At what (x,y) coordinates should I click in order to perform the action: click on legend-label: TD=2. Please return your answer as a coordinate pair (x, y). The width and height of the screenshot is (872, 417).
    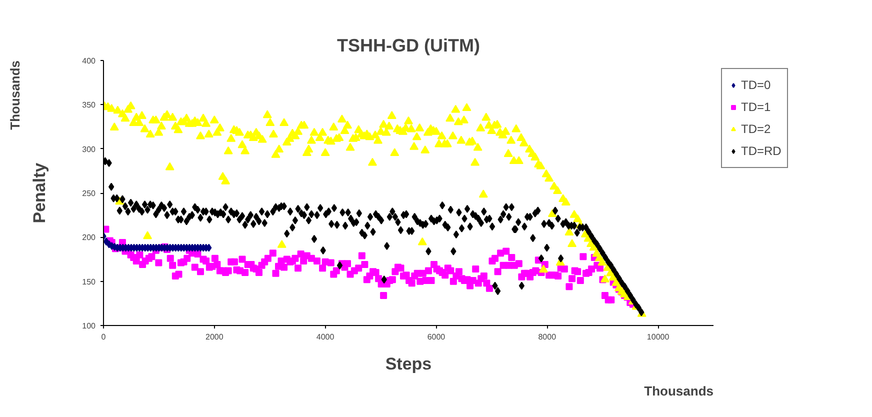
    Looking at the image, I should click on (756, 129).